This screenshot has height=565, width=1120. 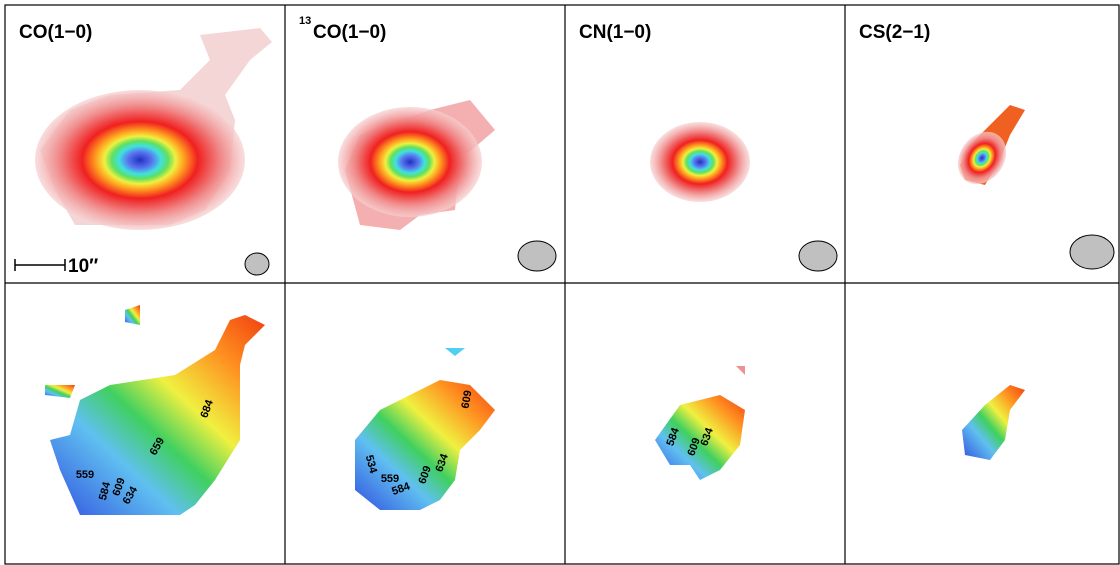 I want to click on contour-label: 584, so click(x=105, y=491).